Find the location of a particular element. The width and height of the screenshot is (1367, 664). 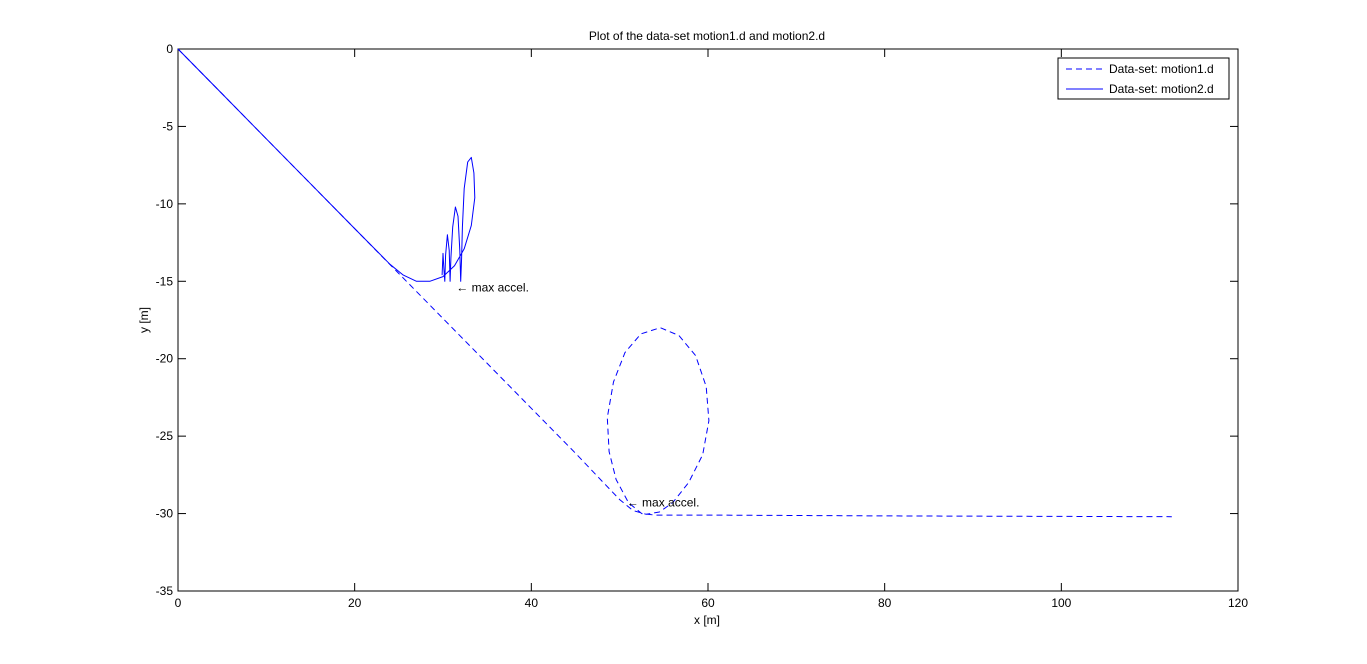

y-tick-label: -10 is located at coordinates (165, 204).